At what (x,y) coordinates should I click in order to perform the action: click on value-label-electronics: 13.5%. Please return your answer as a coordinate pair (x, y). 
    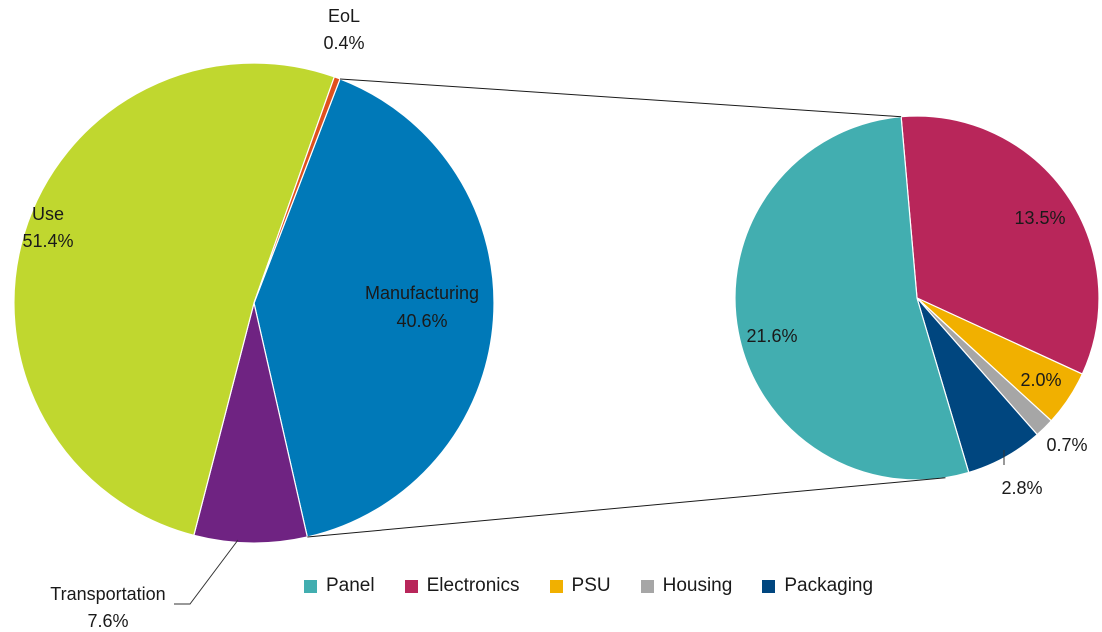
    Looking at the image, I should click on (1039, 218).